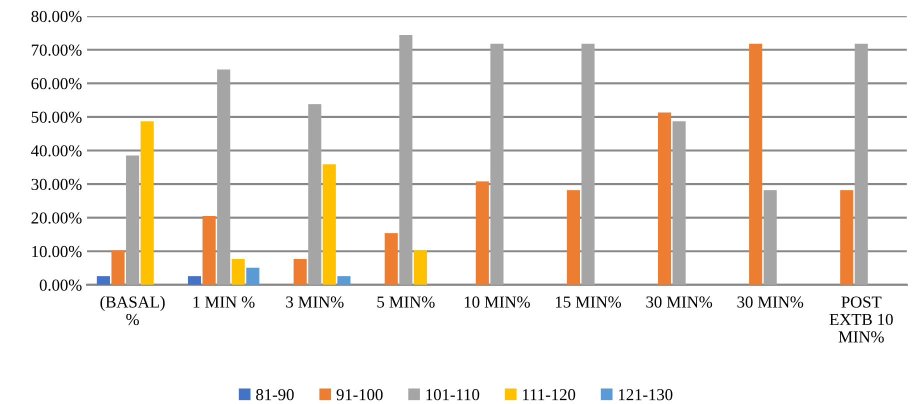  I want to click on legend-label: 111-120, so click(549, 394).